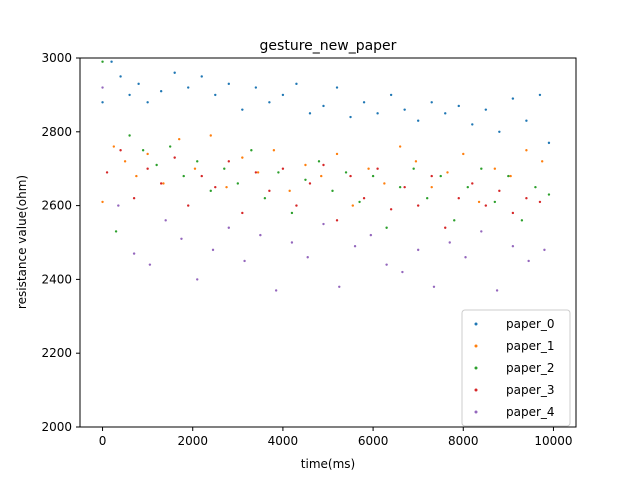  What do you see at coordinates (283, 441) in the screenshot?
I see `x-tick-label: 4000` at bounding box center [283, 441].